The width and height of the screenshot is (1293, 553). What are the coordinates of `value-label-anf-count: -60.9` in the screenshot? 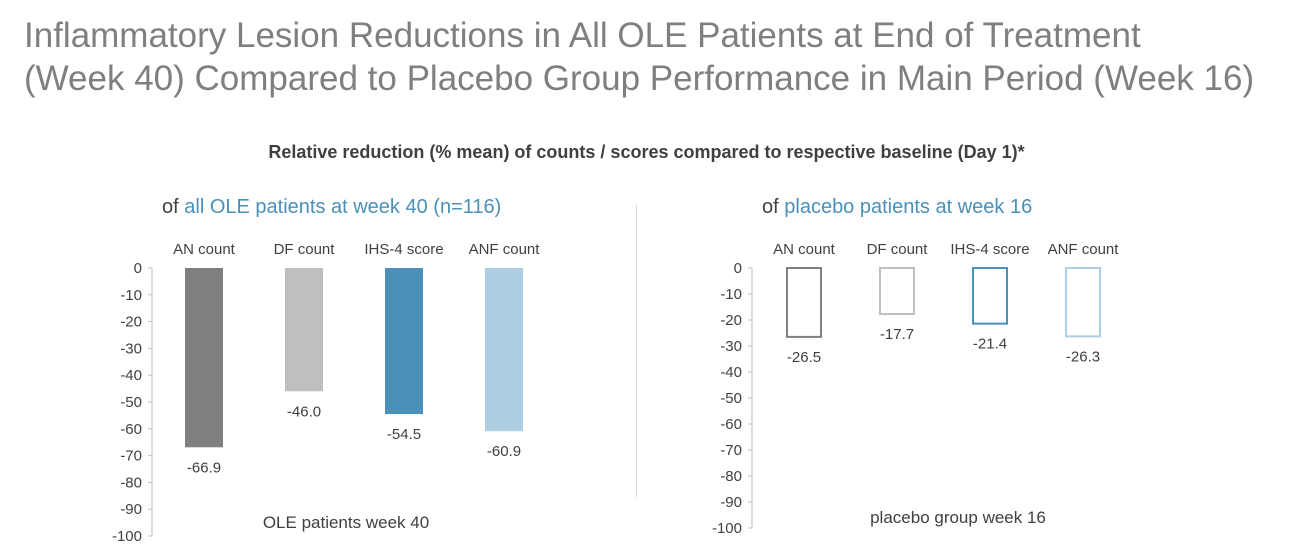 It's located at (504, 451).